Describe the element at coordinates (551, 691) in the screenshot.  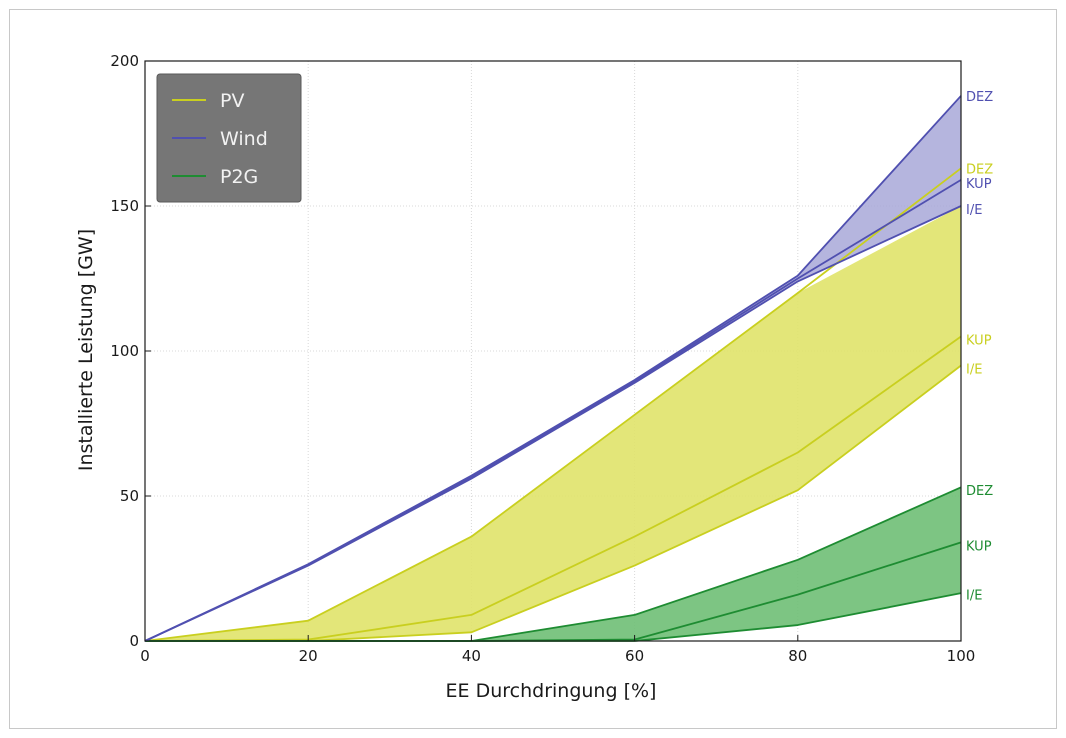
I see `x-axis-title: EE Durchdringung [%]` at that location.